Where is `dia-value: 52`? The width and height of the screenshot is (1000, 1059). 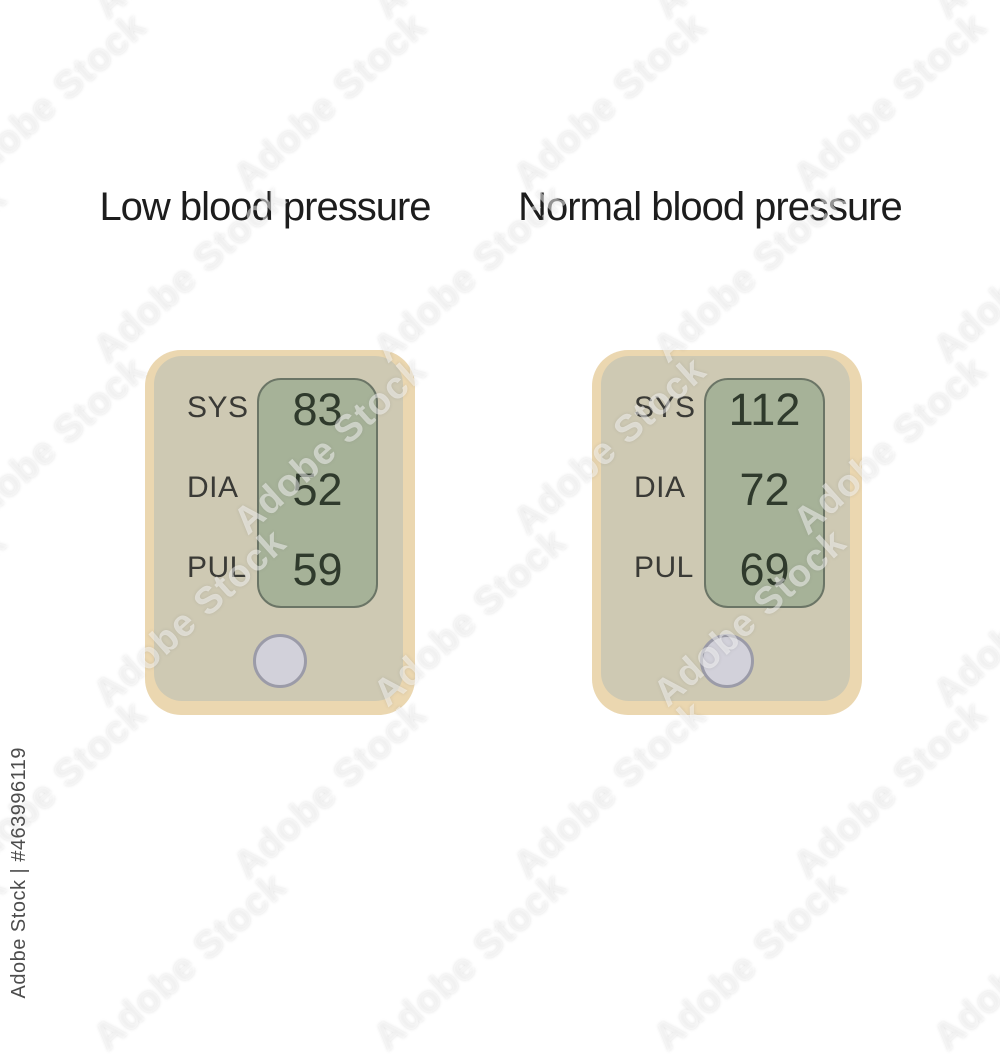 dia-value: 52 is located at coordinates (317, 489).